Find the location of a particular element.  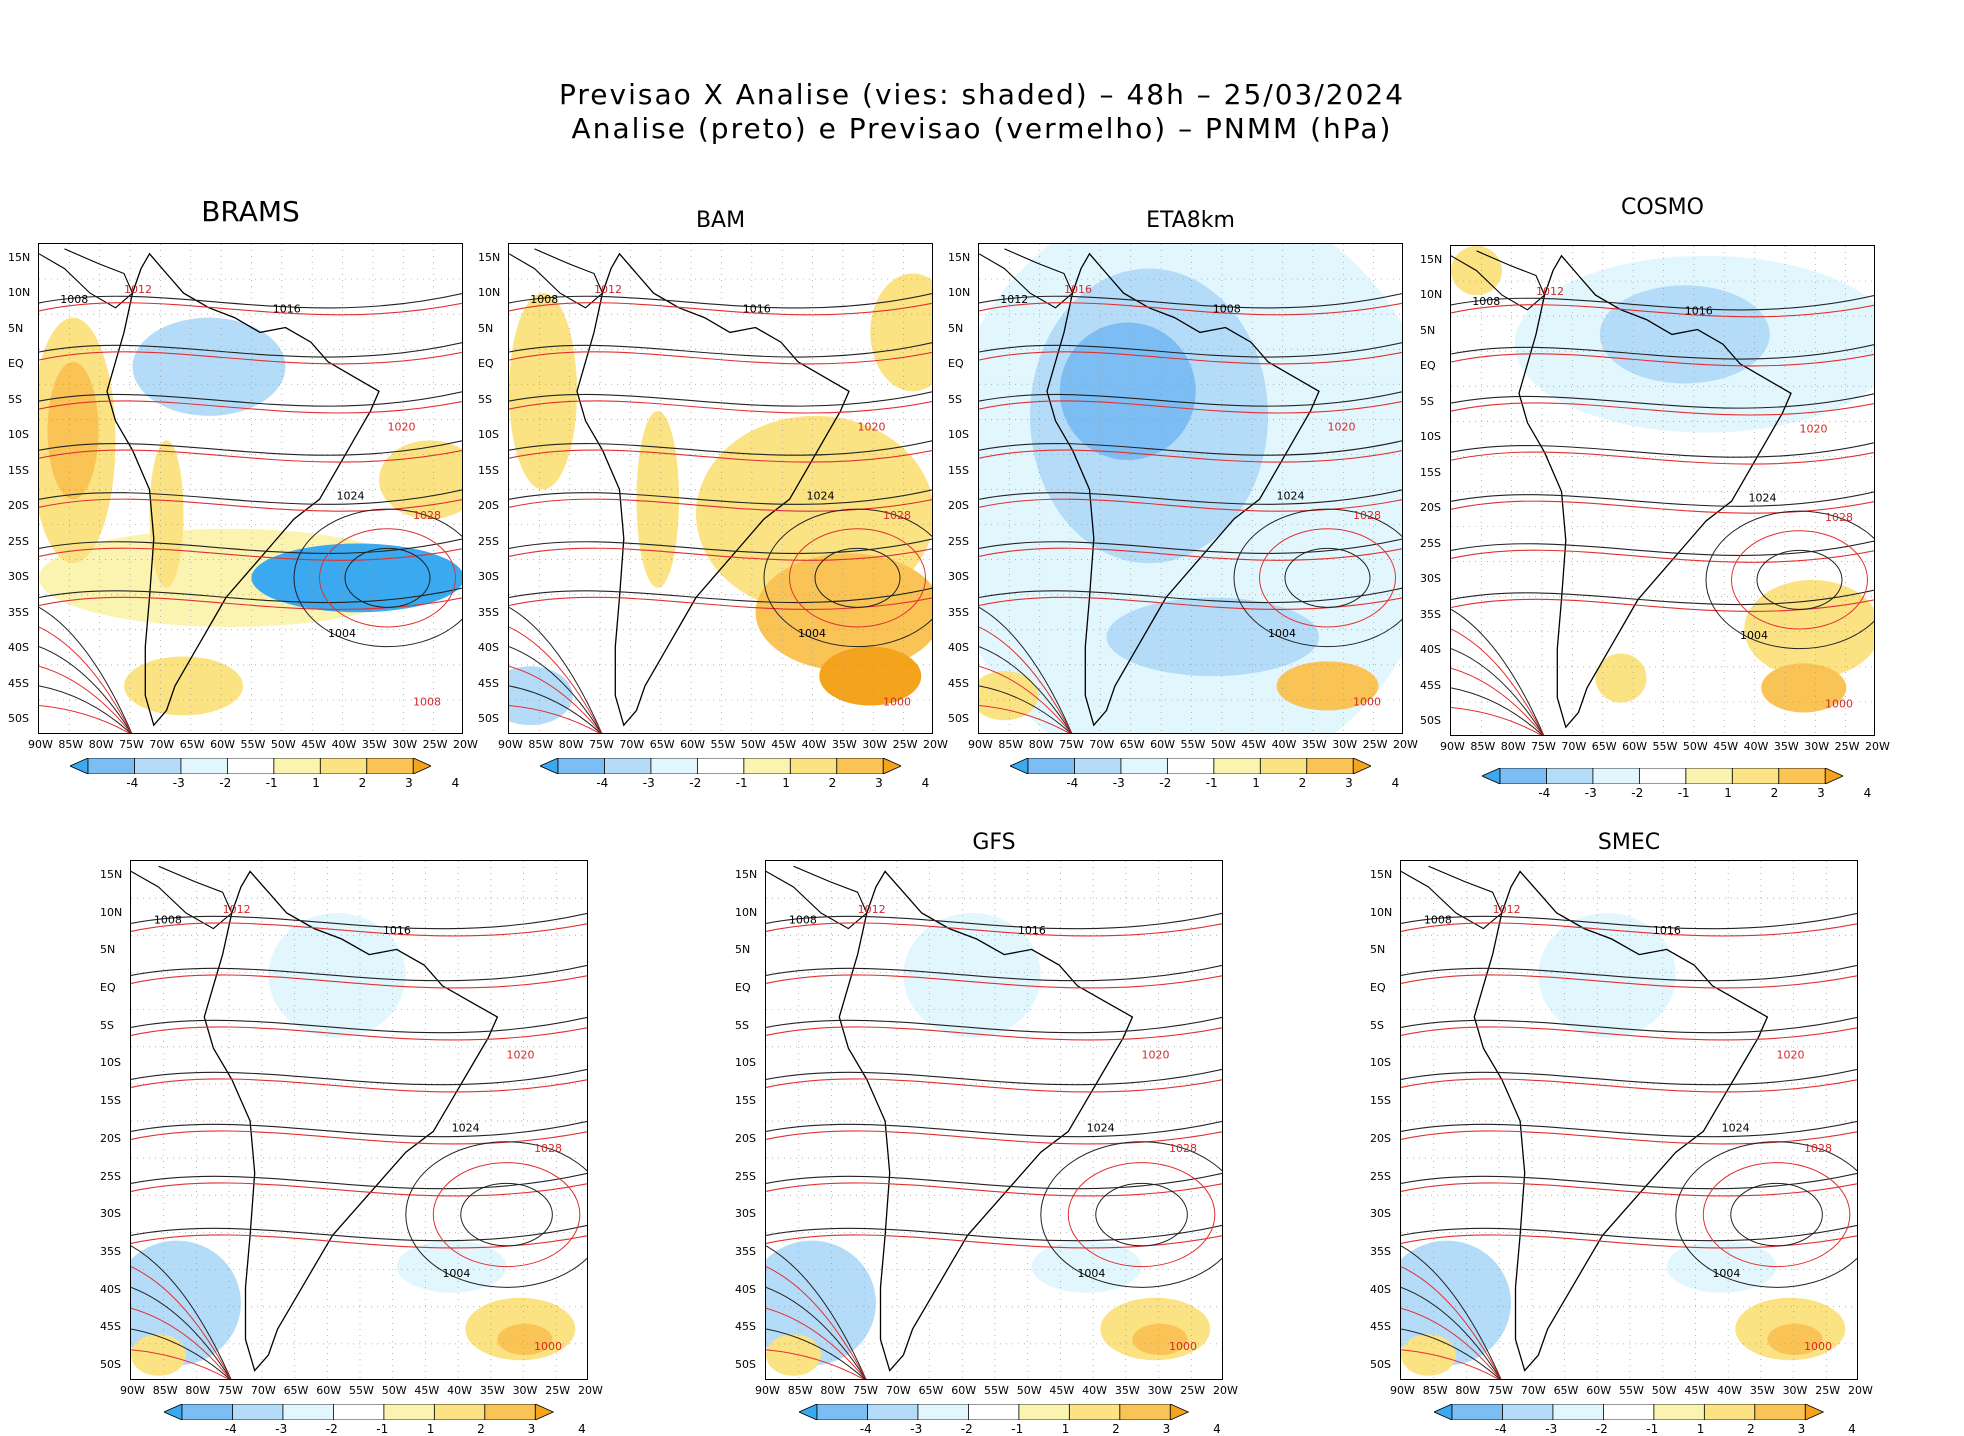

panel-title-eta8km: ETA8km is located at coordinates (1190, 220).